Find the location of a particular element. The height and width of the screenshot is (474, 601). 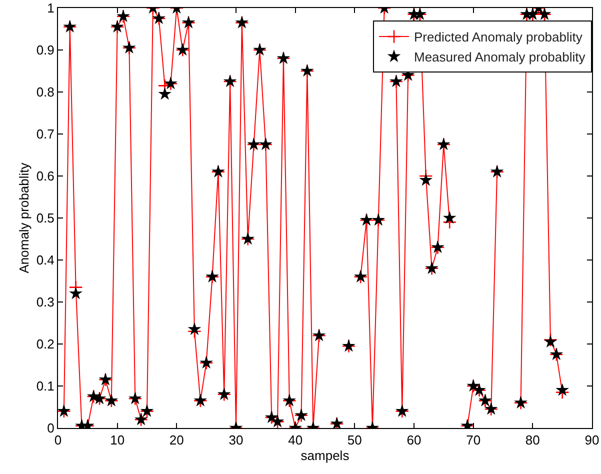

y-tick-label: 0.4 is located at coordinates (45, 260).